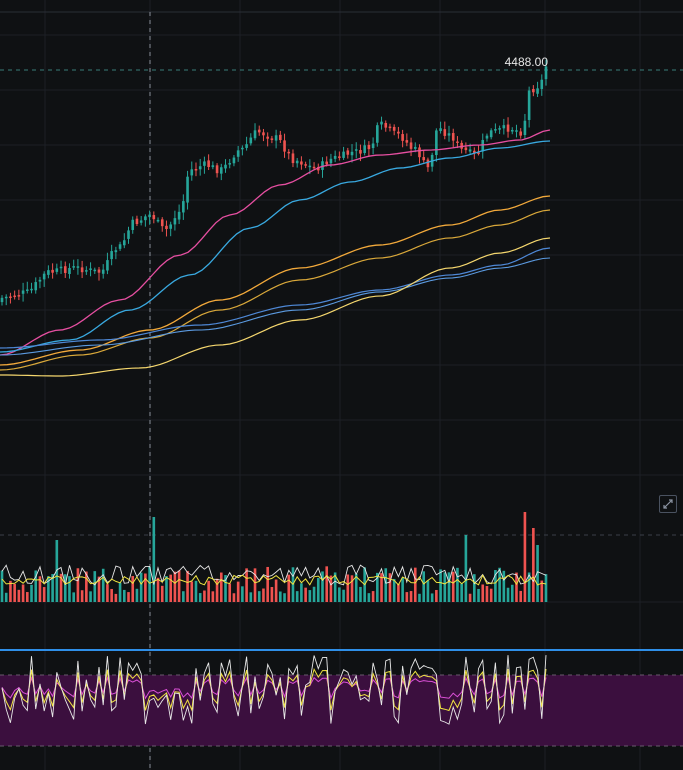  I want to click on volume-ma-yellow, so click(274, 580).